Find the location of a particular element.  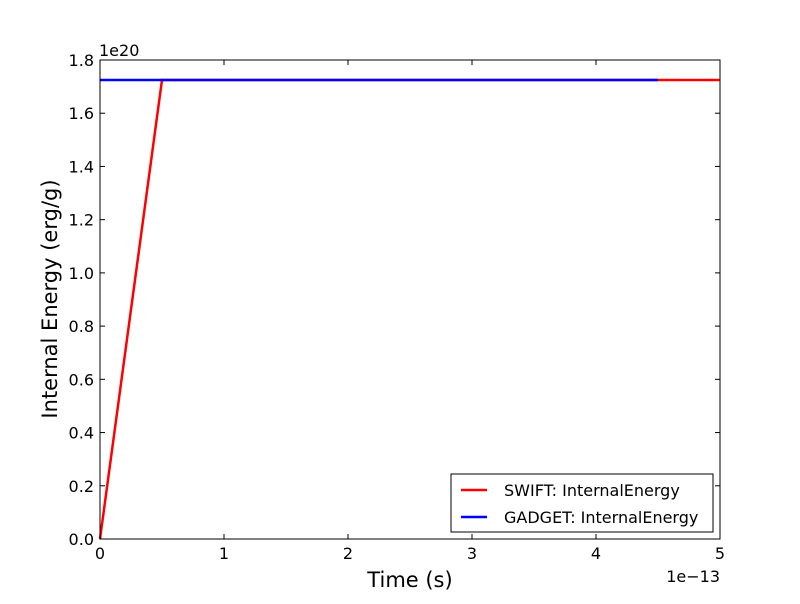

y-tick-label: 0.8 is located at coordinates (81, 326).